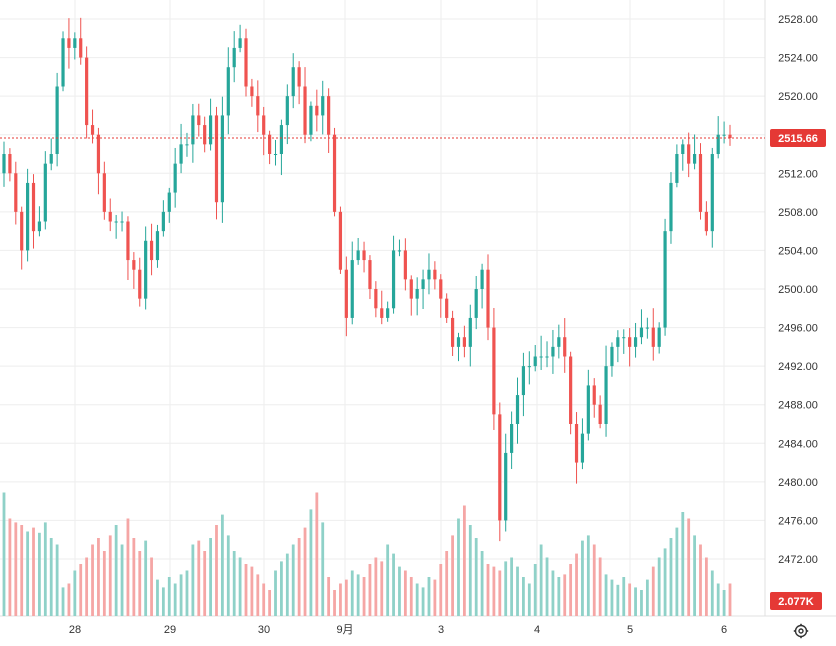 The image size is (836, 646). Describe the element at coordinates (801, 631) in the screenshot. I see `settings-button` at that location.